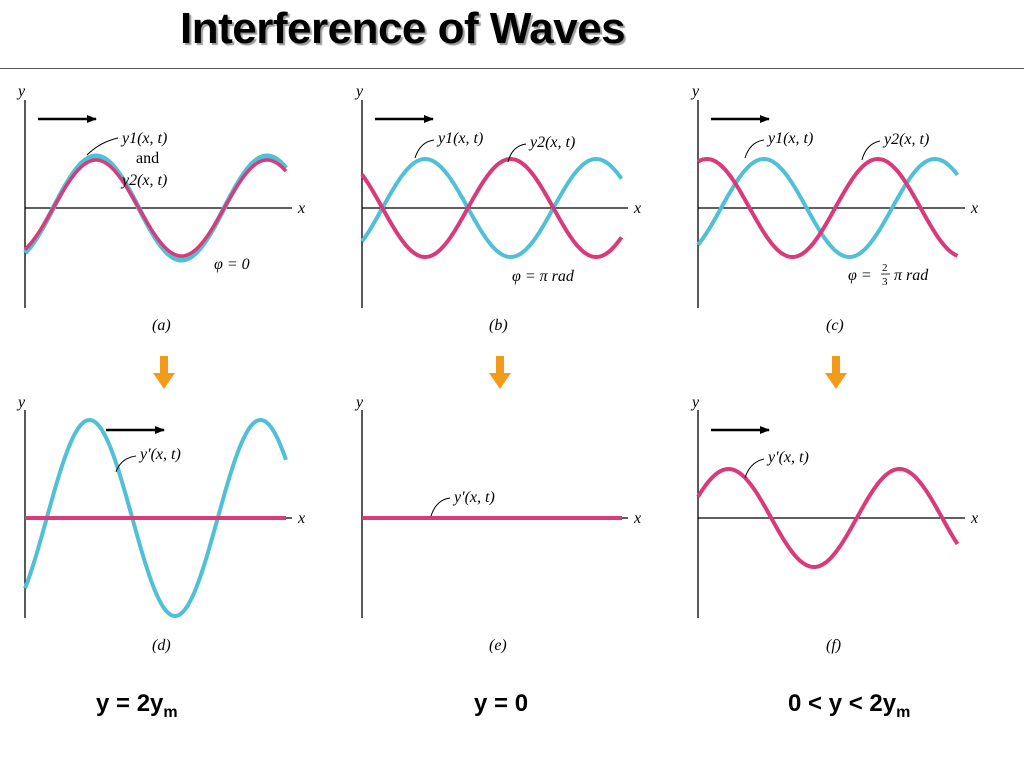 The image size is (1024, 768). I want to click on result-text: y = 0, so click(501, 703).